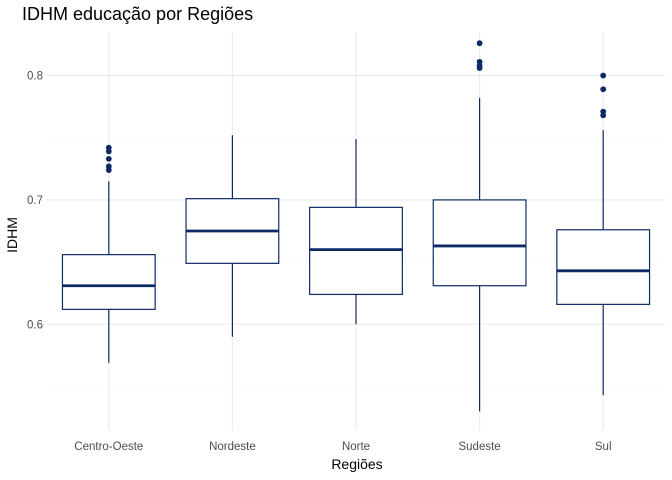 The image size is (672, 480). Describe the element at coordinates (479, 447) in the screenshot. I see `x-tick-label: Sudeste` at that location.